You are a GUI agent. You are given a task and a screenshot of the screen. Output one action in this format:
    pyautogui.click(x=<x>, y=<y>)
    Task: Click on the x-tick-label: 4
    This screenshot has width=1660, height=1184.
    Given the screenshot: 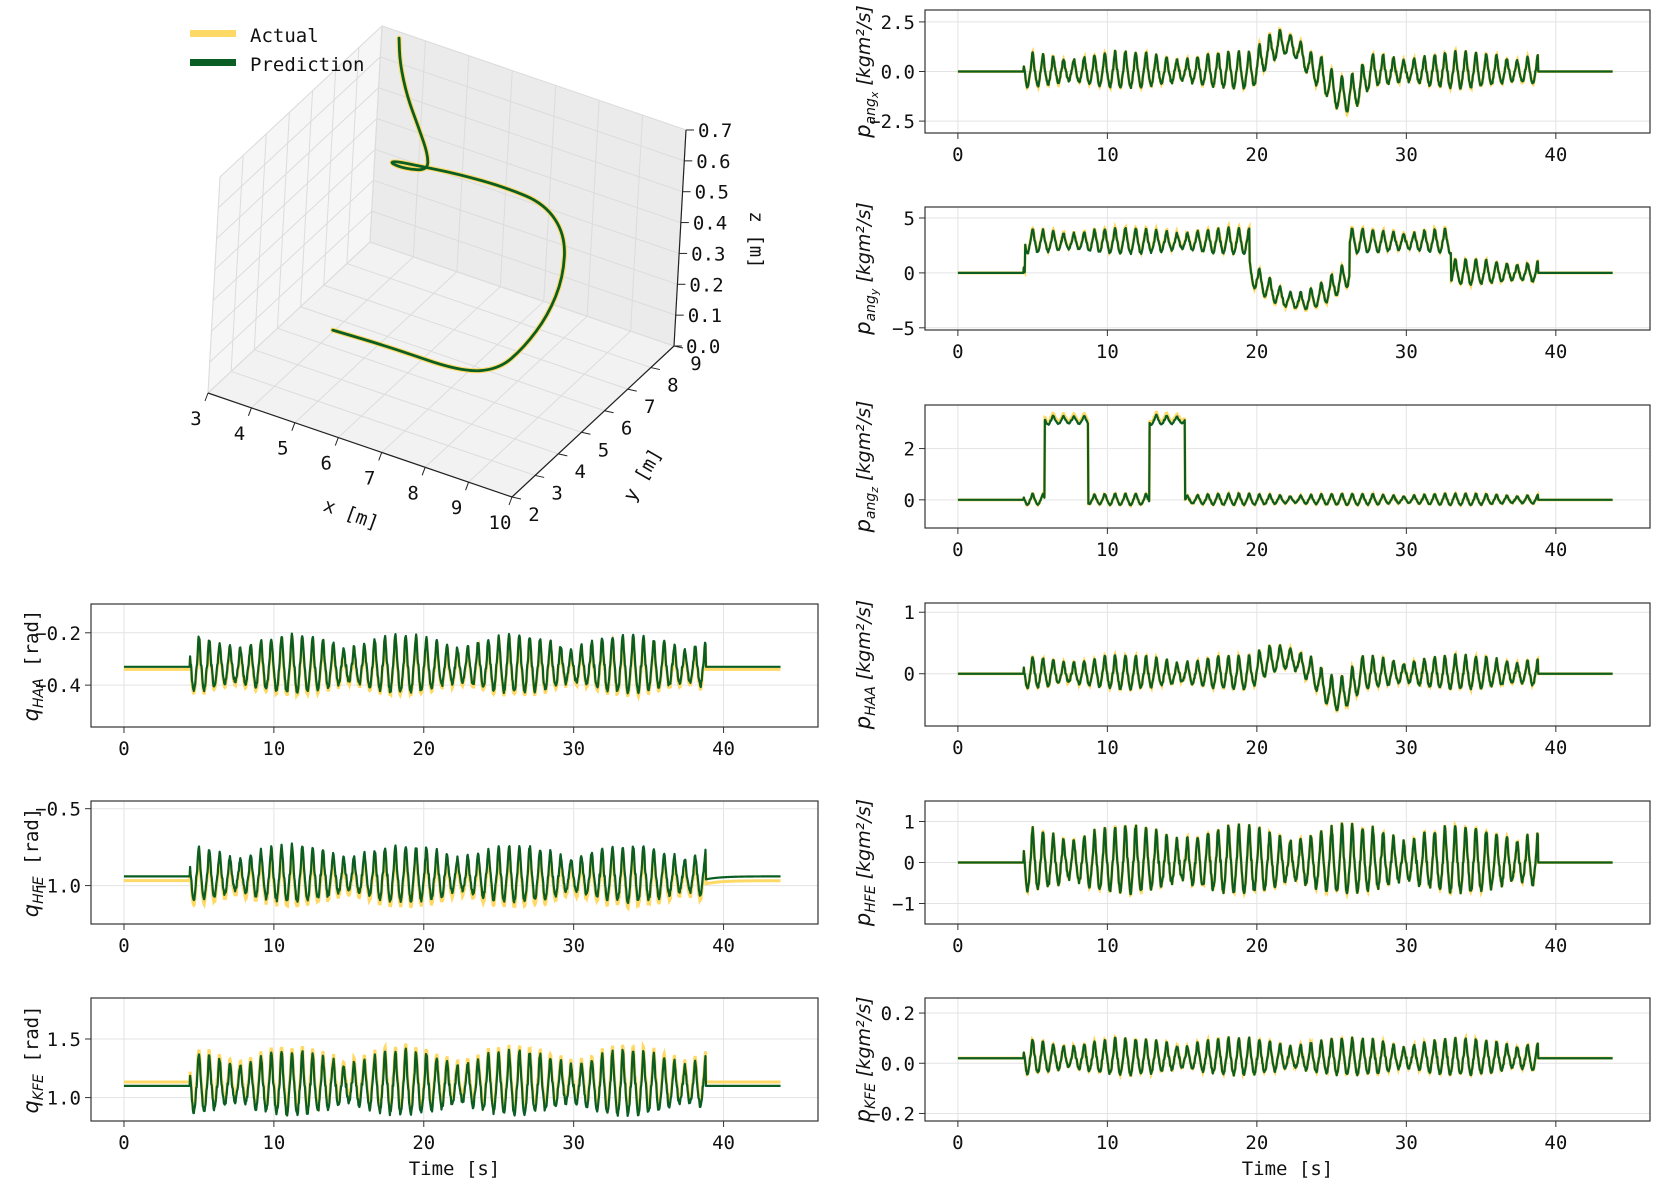 What is the action you would take?
    pyautogui.click(x=239, y=434)
    